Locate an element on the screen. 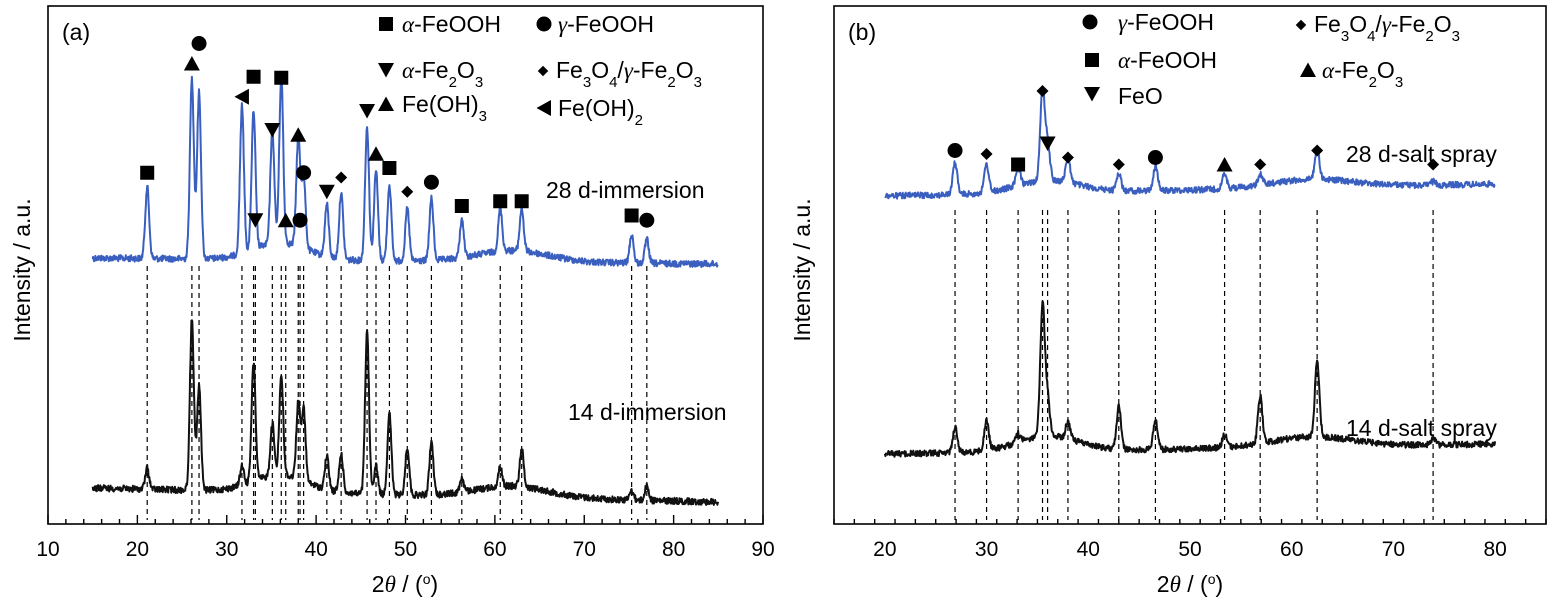  legend-triangle-left-icon is located at coordinates (543, 108).